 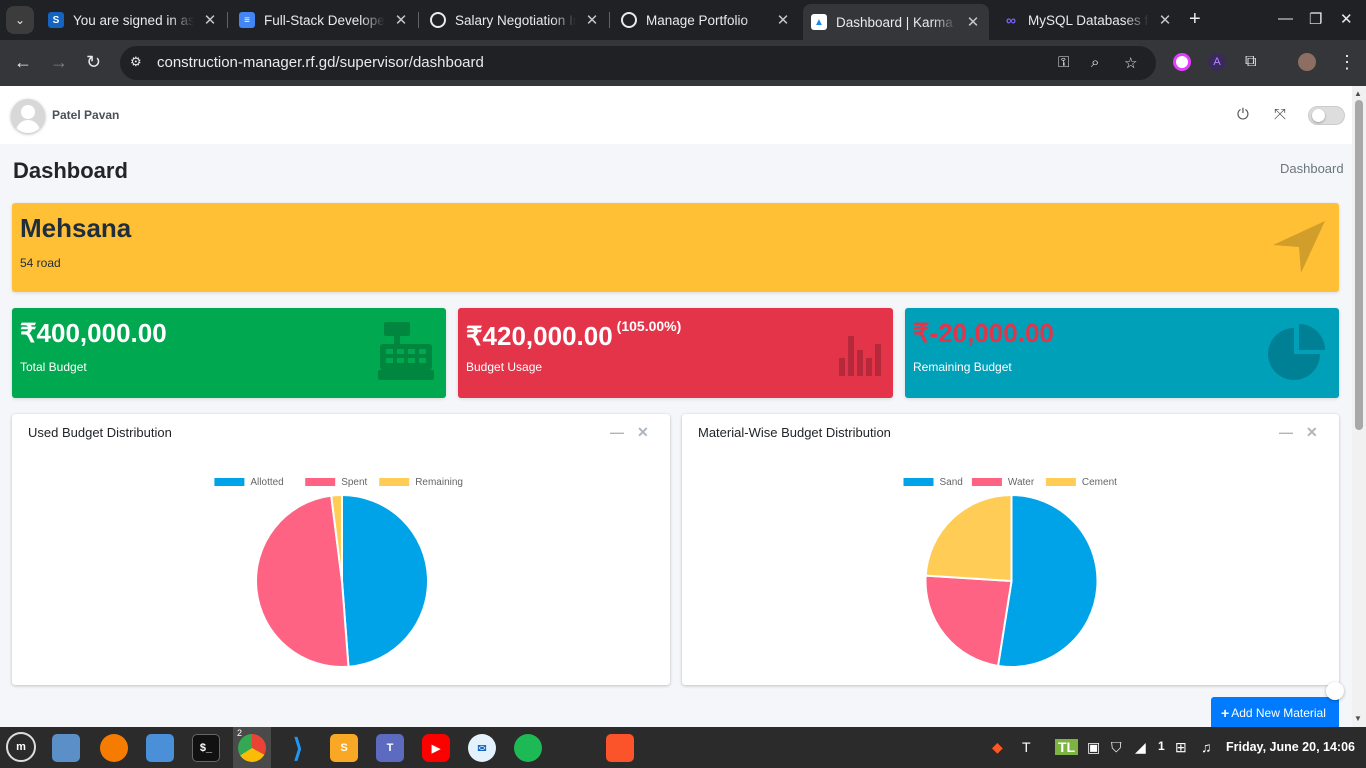 What do you see at coordinates (1285, 18) in the screenshot?
I see `minimize-icon: —` at bounding box center [1285, 18].